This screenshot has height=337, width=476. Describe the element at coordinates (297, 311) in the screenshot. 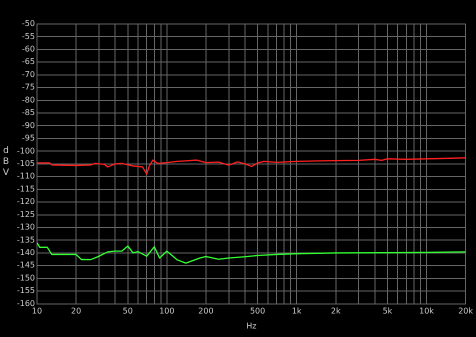

I see `x-tick-label: 1k` at that location.